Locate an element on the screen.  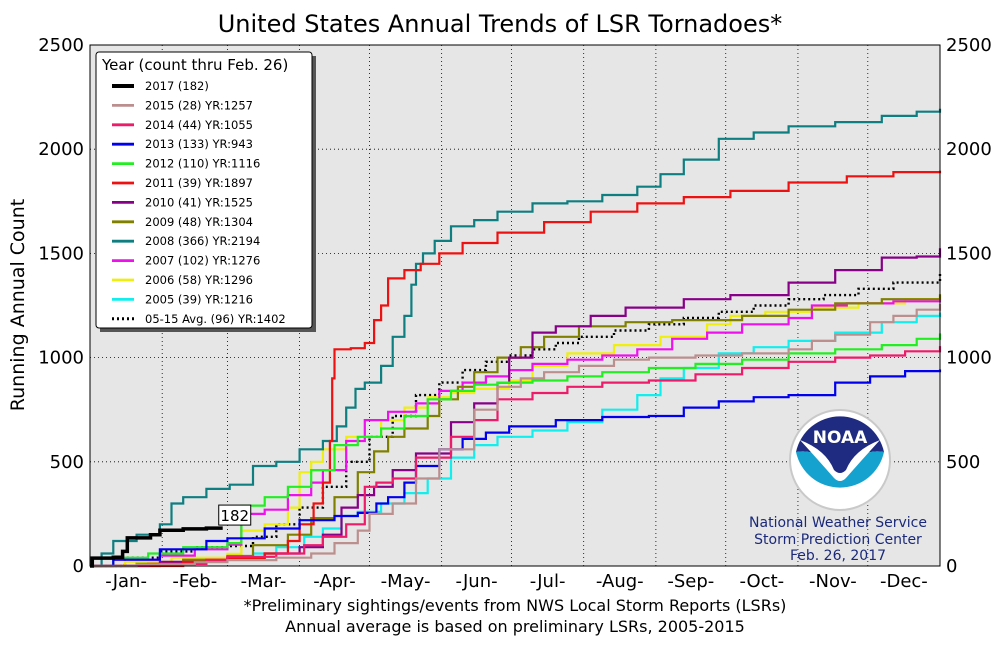
y-tick-label-right: 0 is located at coordinates (951, 566).